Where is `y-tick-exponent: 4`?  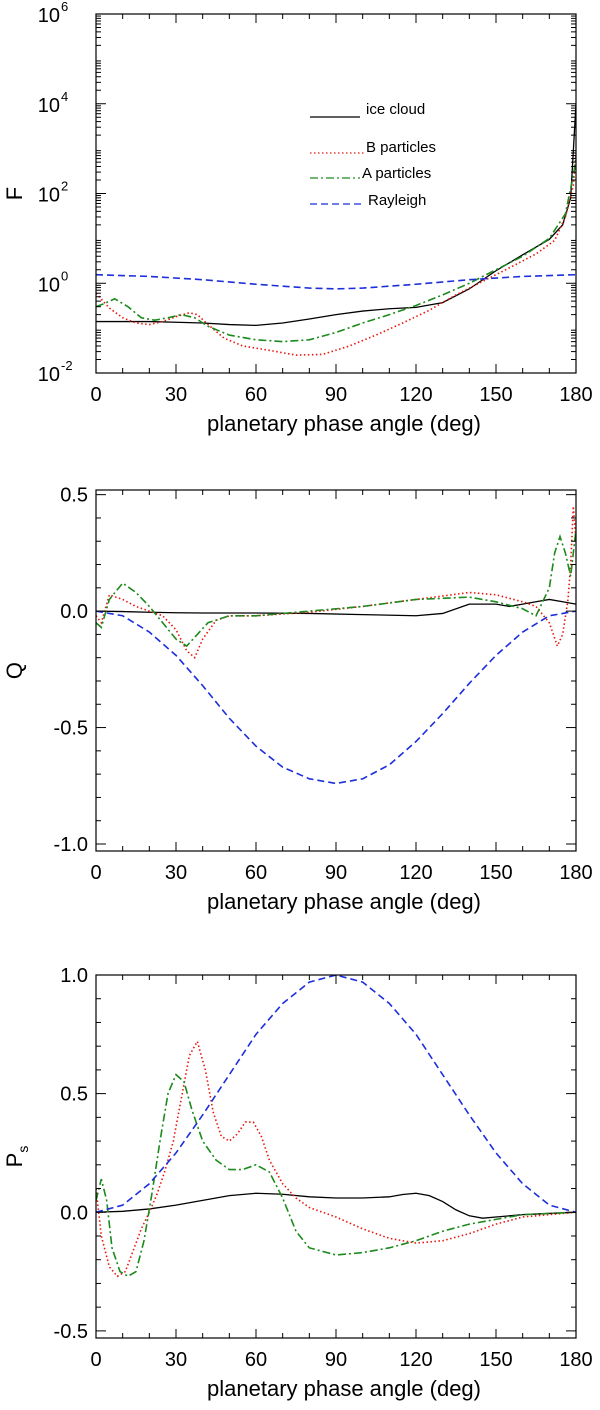
y-tick-exponent: 4 is located at coordinates (64, 96).